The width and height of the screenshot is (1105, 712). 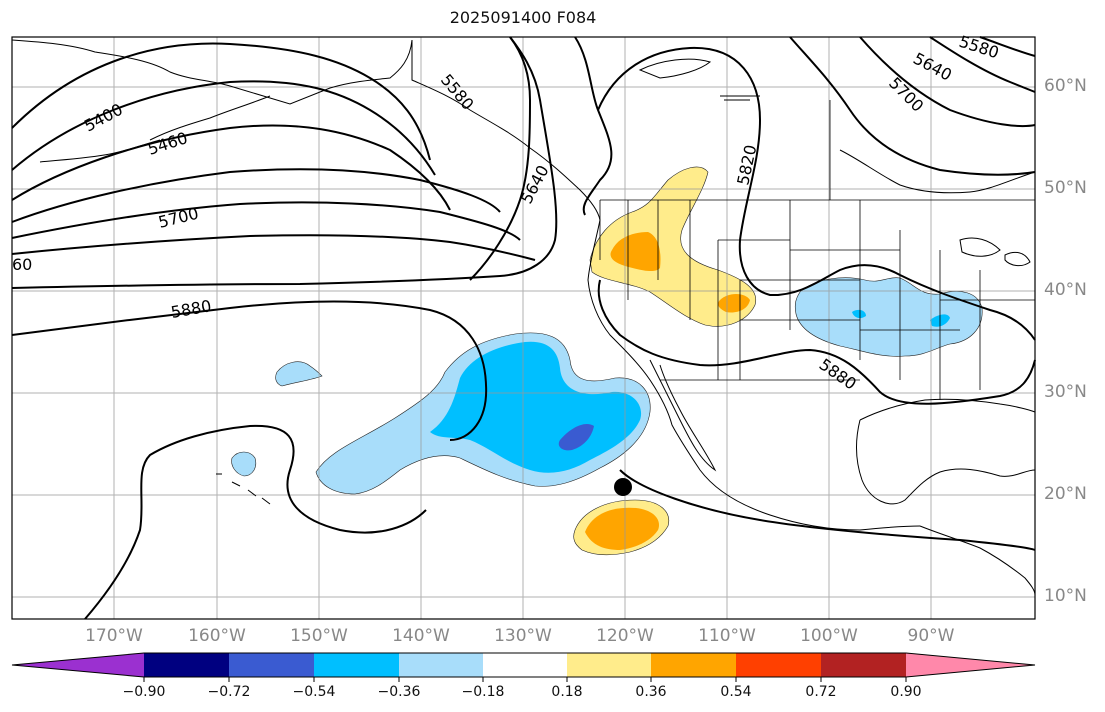 I want to click on lat-label: 30°N, so click(x=1065, y=392).